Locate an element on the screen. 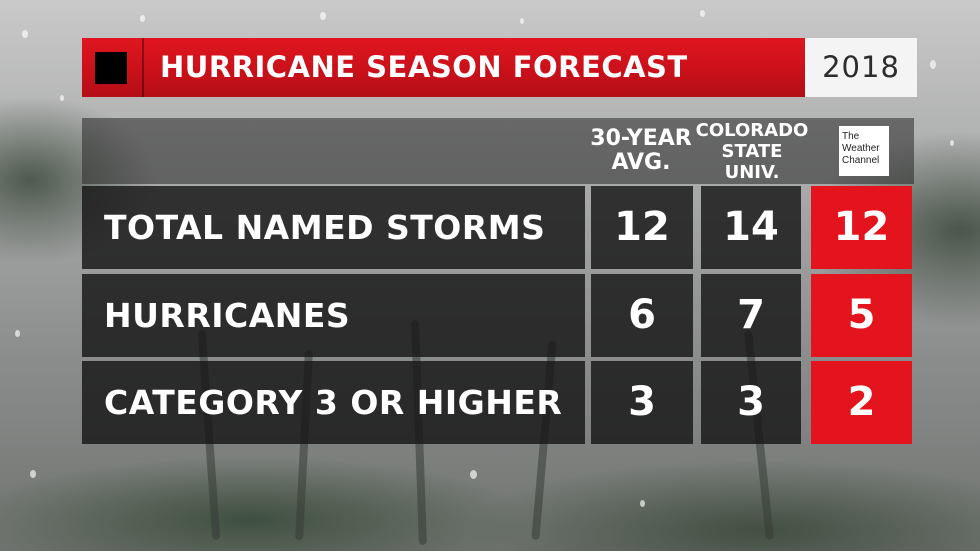 The width and height of the screenshot is (980, 551). row-label-cell: TOTAL NAMED STORMS is located at coordinates (333, 227).